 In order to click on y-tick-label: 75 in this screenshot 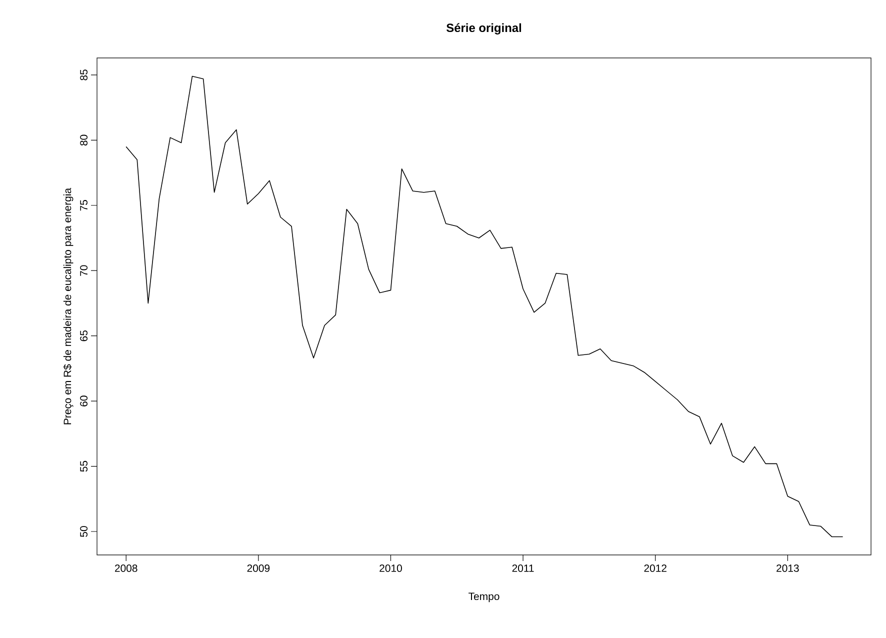, I will do `click(84, 205)`.